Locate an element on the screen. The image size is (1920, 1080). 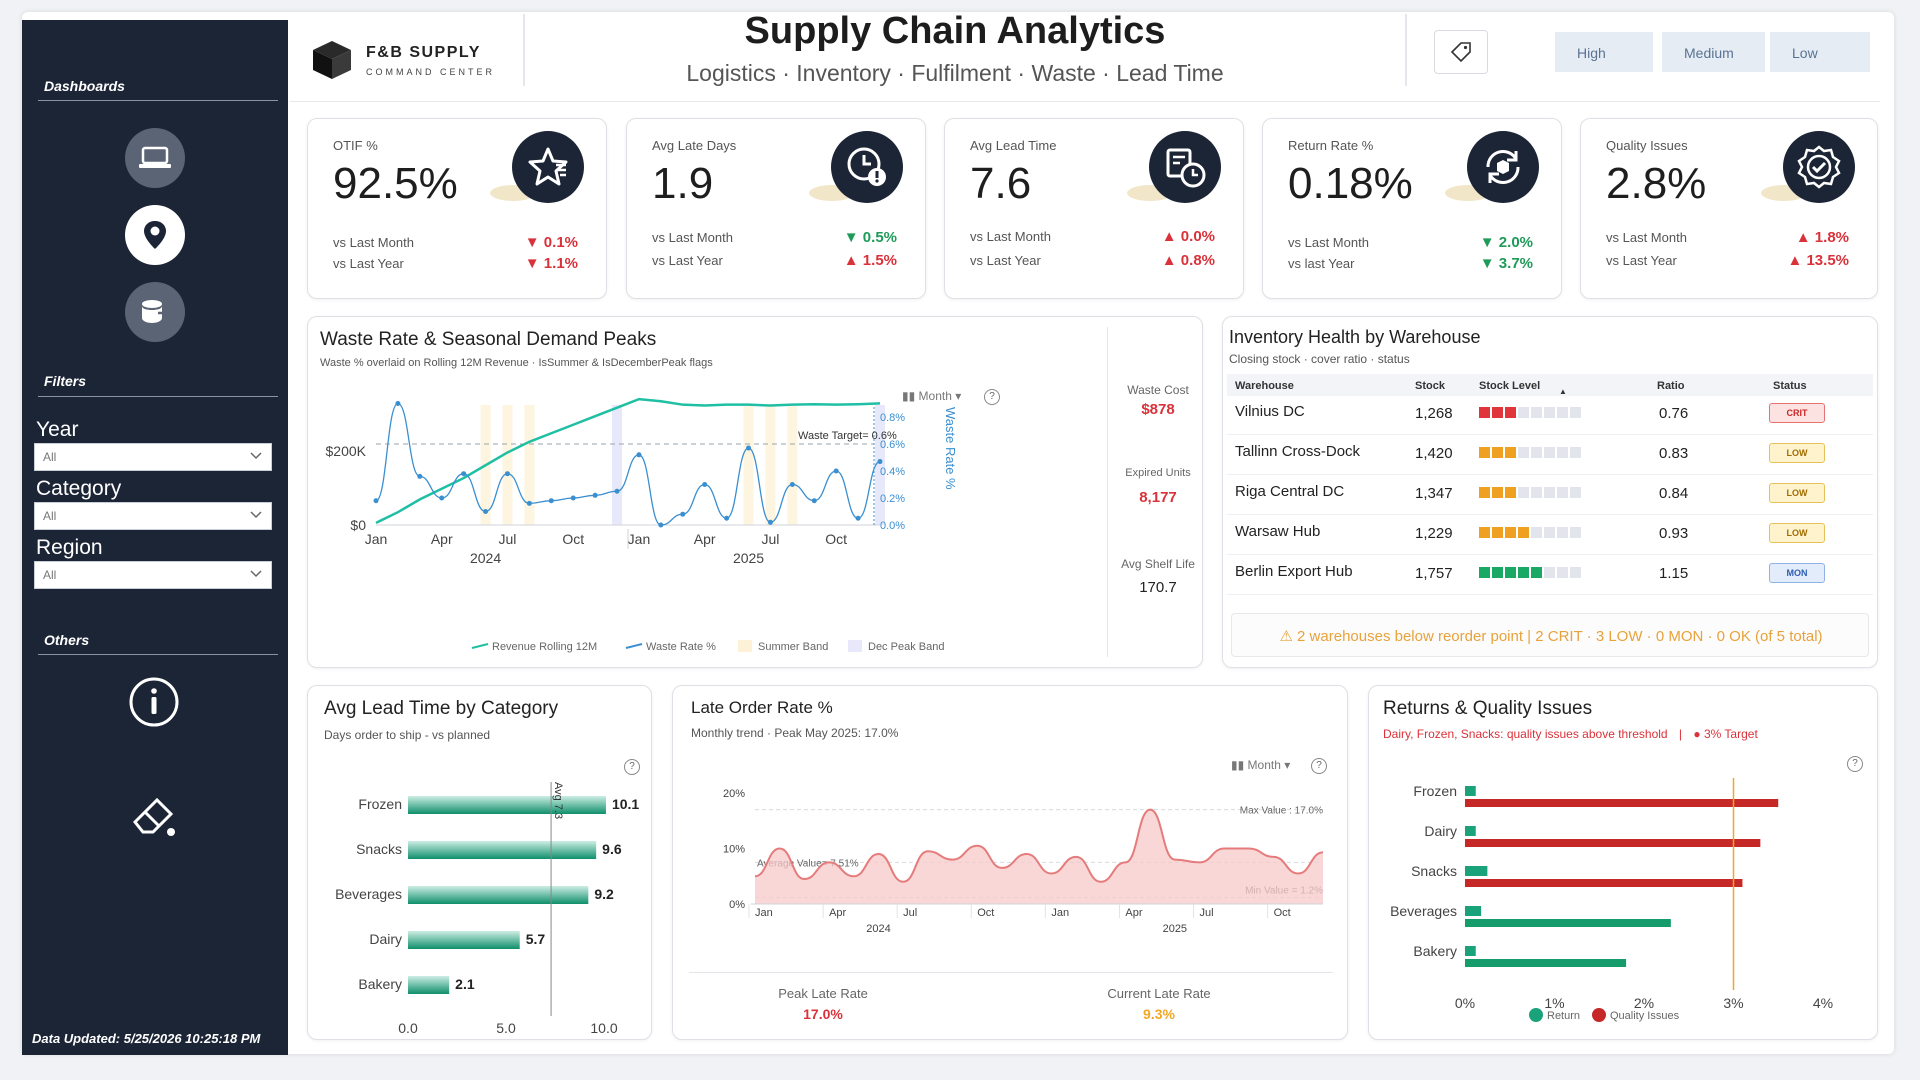
table-row: Vilnius DC 1,268 0.76 CRIT is located at coordinates (1550, 417).